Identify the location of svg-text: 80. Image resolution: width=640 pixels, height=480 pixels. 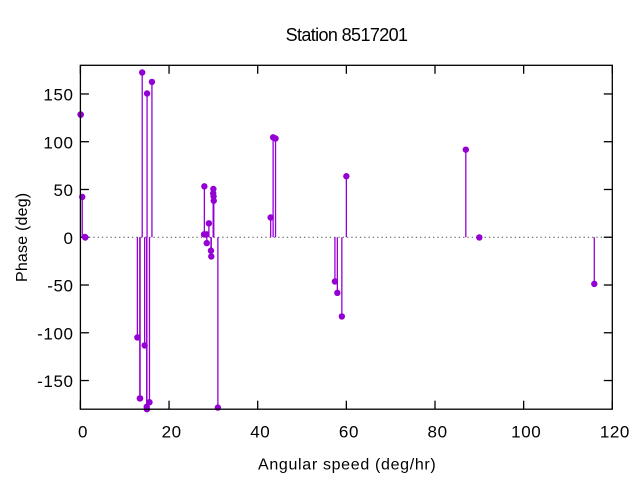
(438, 431).